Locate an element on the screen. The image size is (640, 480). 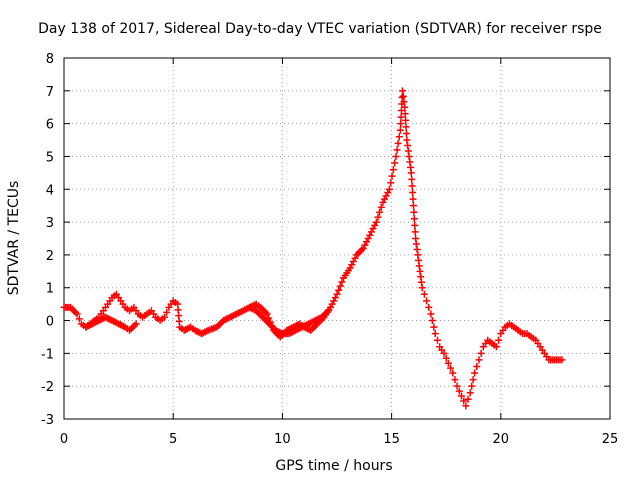
y-tick-label: -3 is located at coordinates (47, 420).